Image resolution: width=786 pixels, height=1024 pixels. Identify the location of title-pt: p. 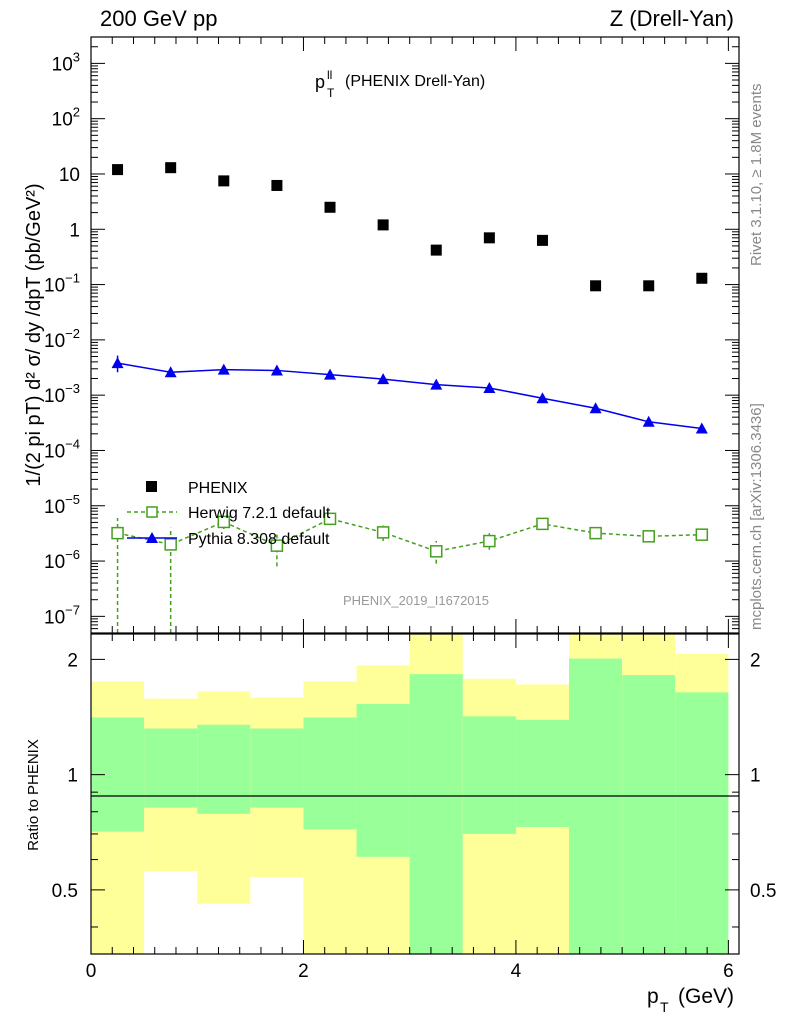
(320, 82).